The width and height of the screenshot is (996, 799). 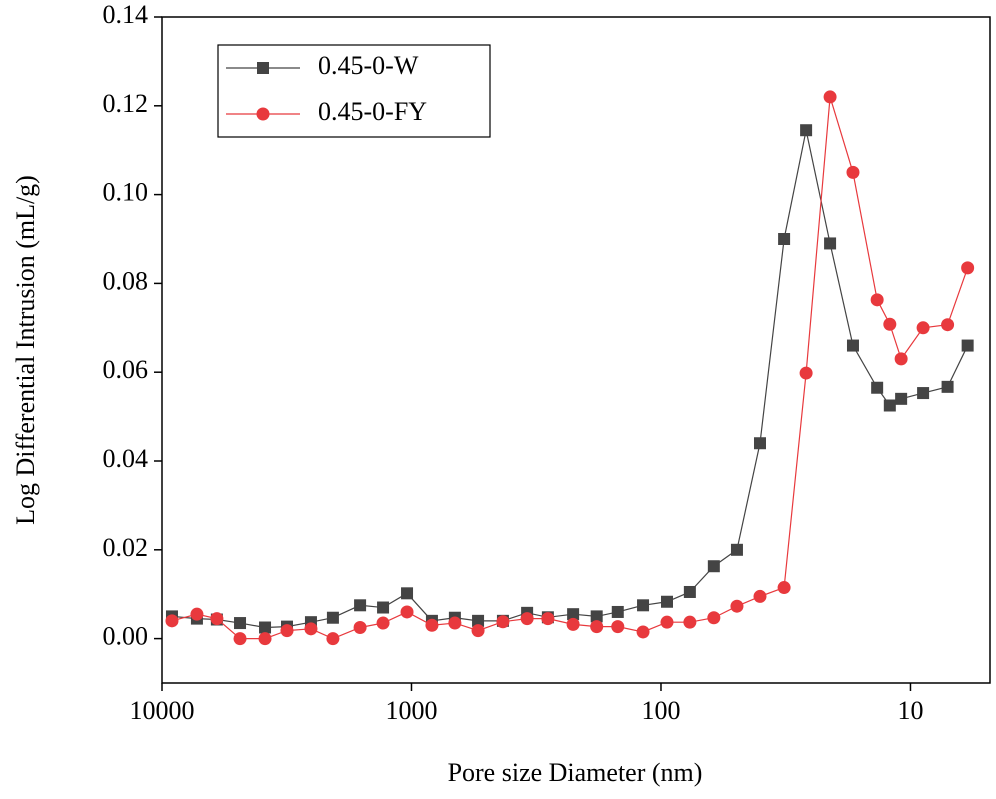 What do you see at coordinates (910, 710) in the screenshot?
I see `x-tick-label: 10` at bounding box center [910, 710].